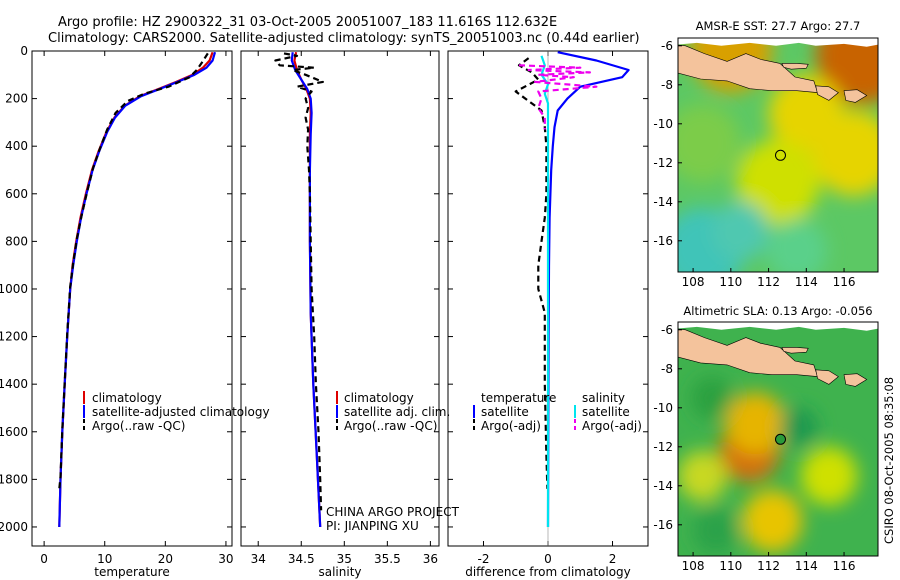  I want to click on x-tick-label: 35, so click(344, 559).